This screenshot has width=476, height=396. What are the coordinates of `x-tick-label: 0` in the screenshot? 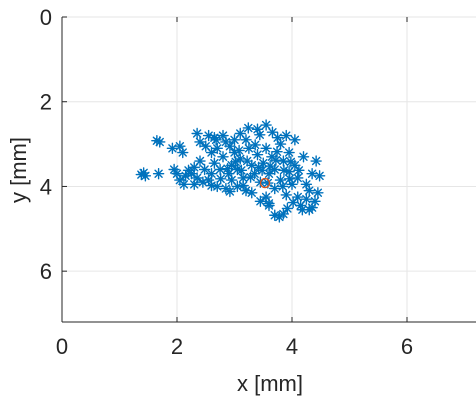 It's located at (62, 346).